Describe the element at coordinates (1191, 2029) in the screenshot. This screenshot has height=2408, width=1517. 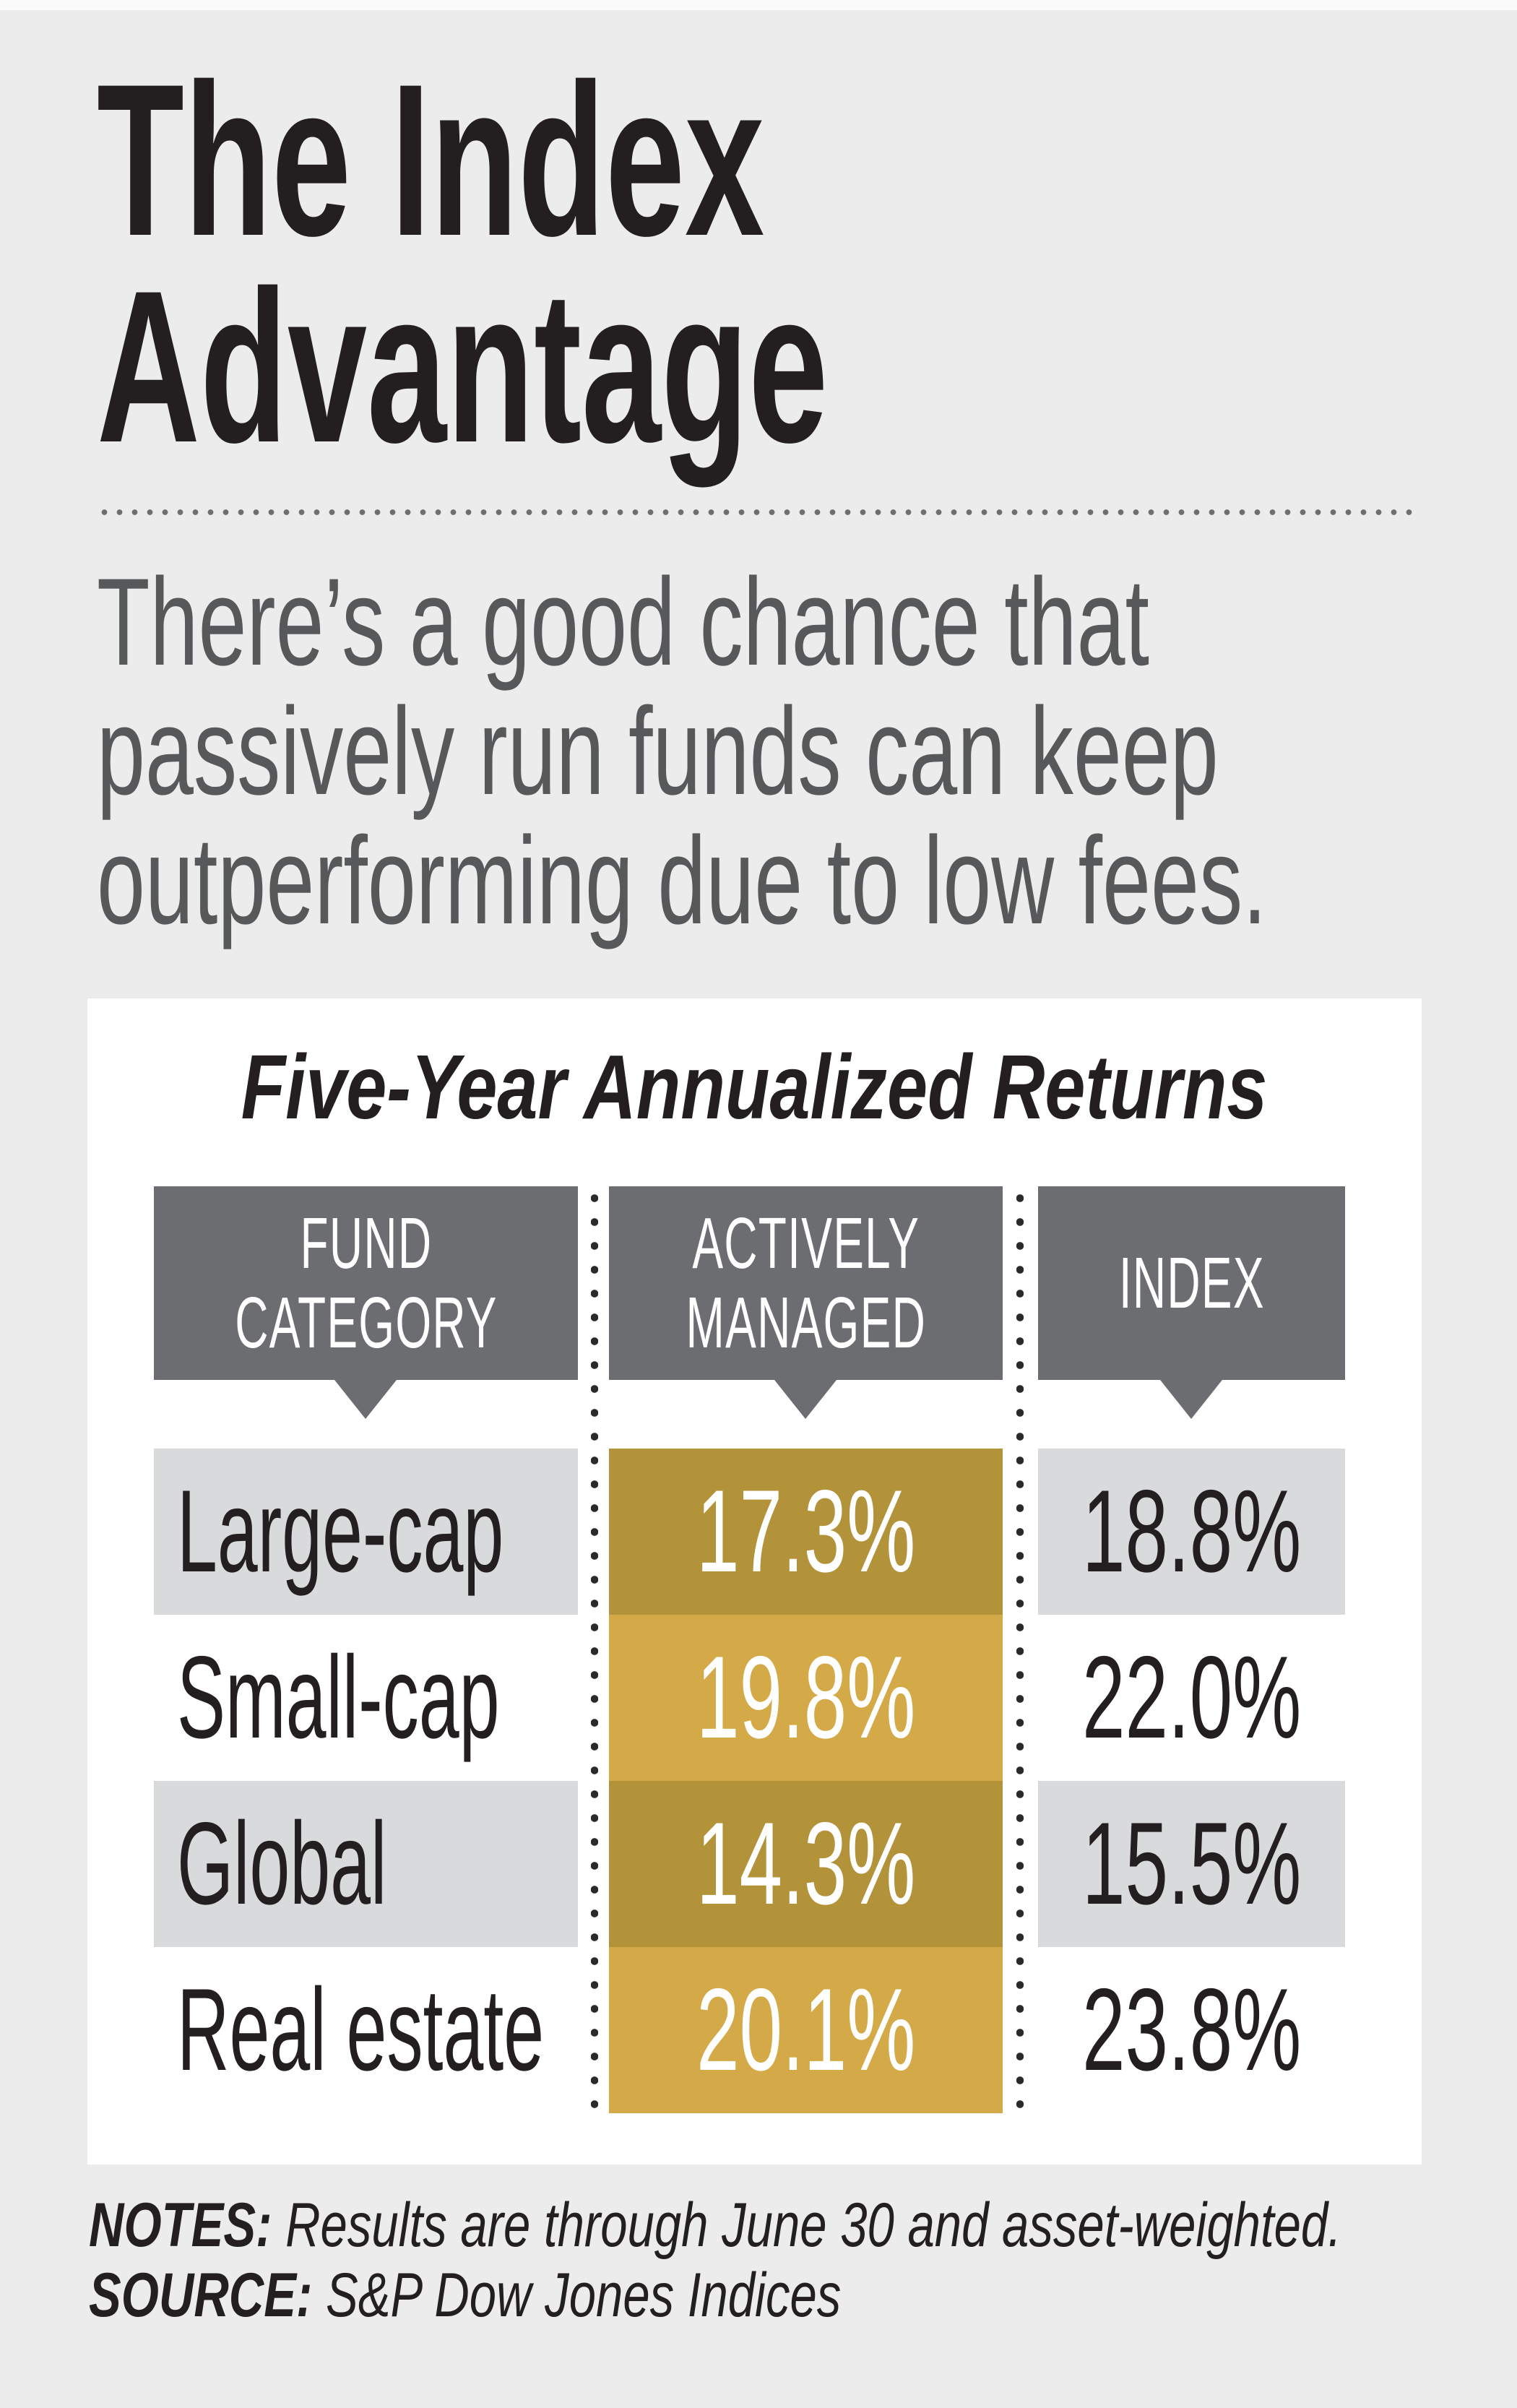
I see `index-value: 23.8%` at that location.